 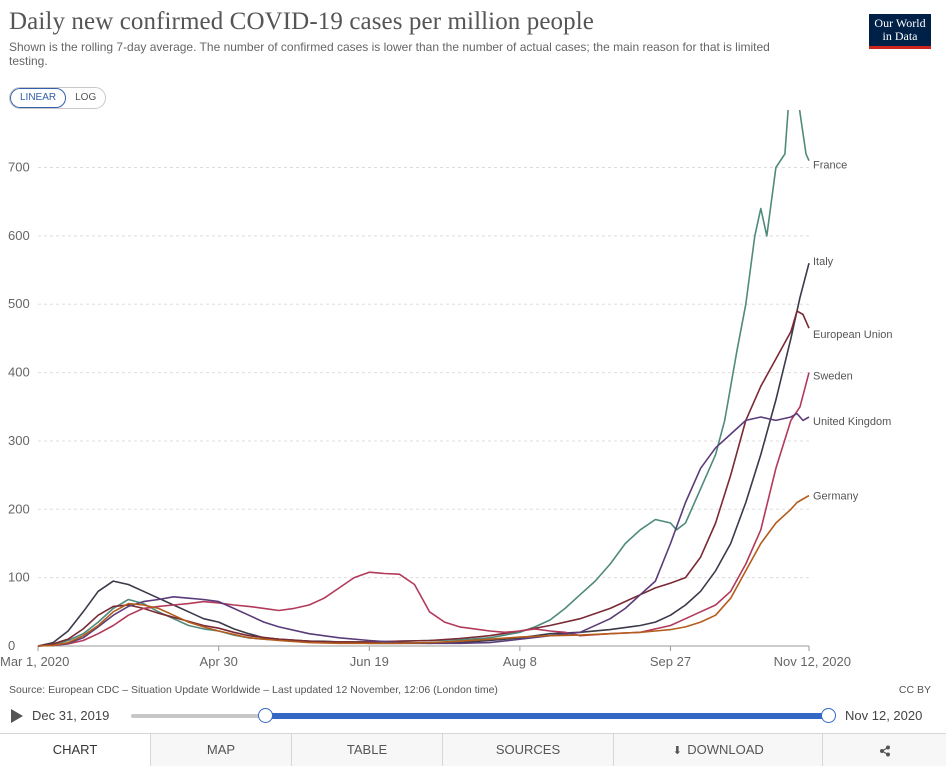 I want to click on x-tick-label: Jun 19, so click(x=369, y=661).